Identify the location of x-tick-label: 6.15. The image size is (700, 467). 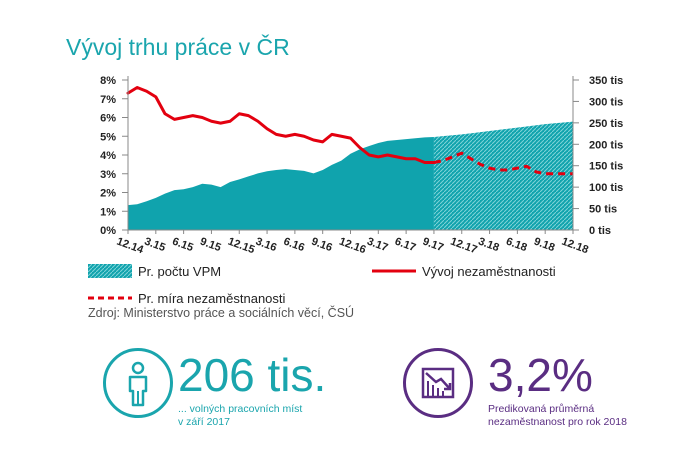
(183, 245).